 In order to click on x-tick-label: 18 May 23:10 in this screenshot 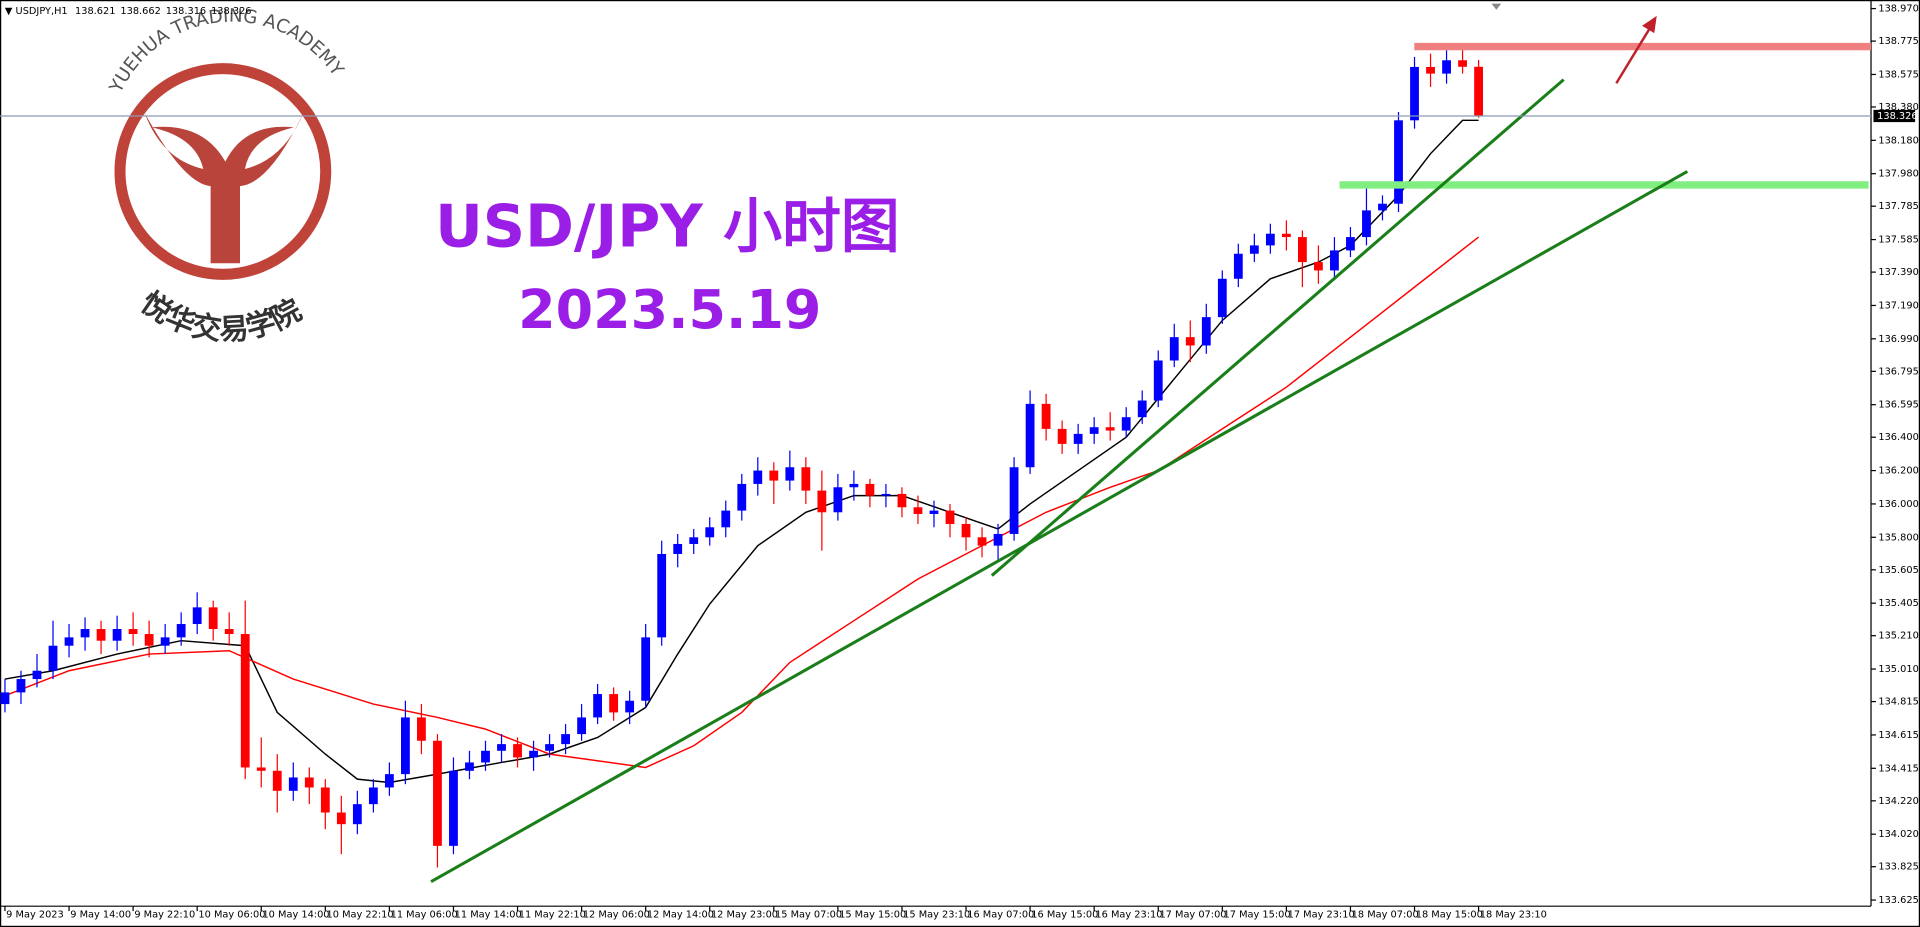, I will do `click(1513, 915)`.